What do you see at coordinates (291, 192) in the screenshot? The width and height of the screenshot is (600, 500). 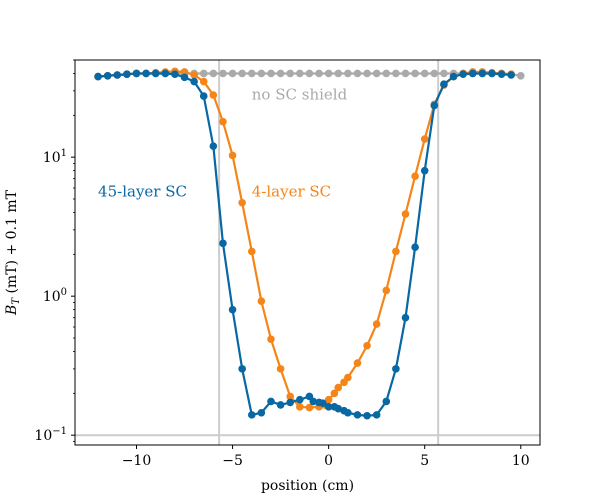 I see `annotation-label: 4-layer SC` at bounding box center [291, 192].